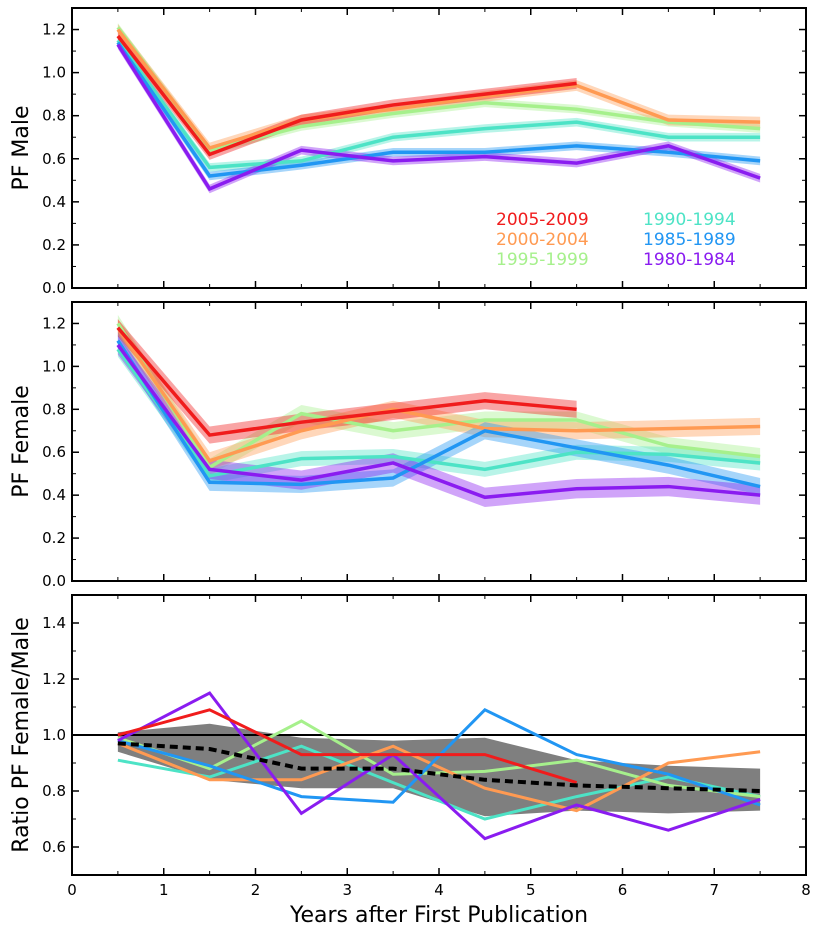  I want to click on band-1980-1984, so click(439, 117).